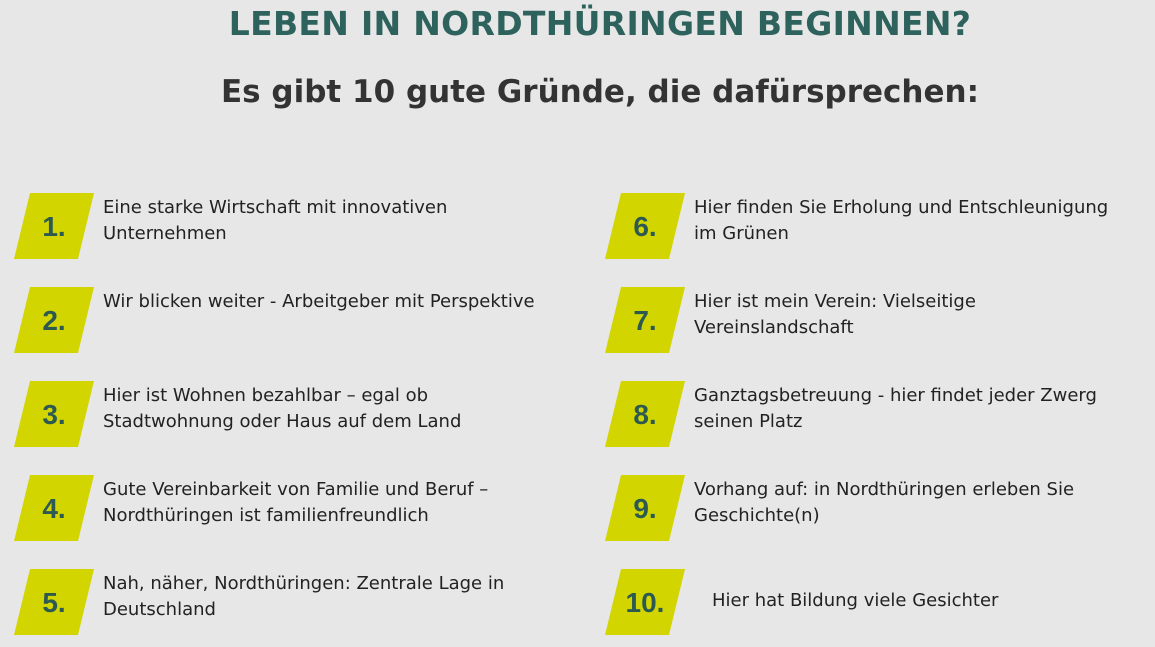  Describe the element at coordinates (645, 602) in the screenshot. I see `reason-number: 10.` at that location.